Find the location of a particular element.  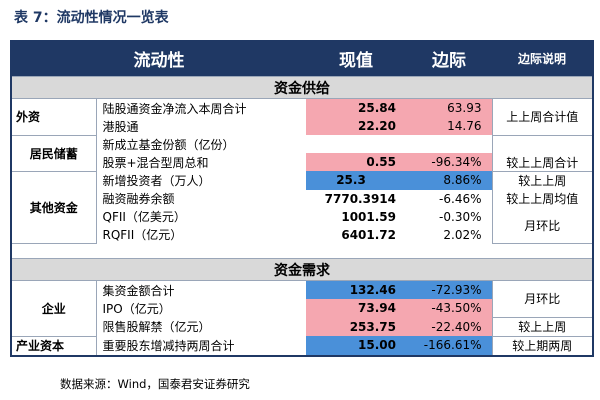

margin-cell: -96.34% is located at coordinates (449, 162).